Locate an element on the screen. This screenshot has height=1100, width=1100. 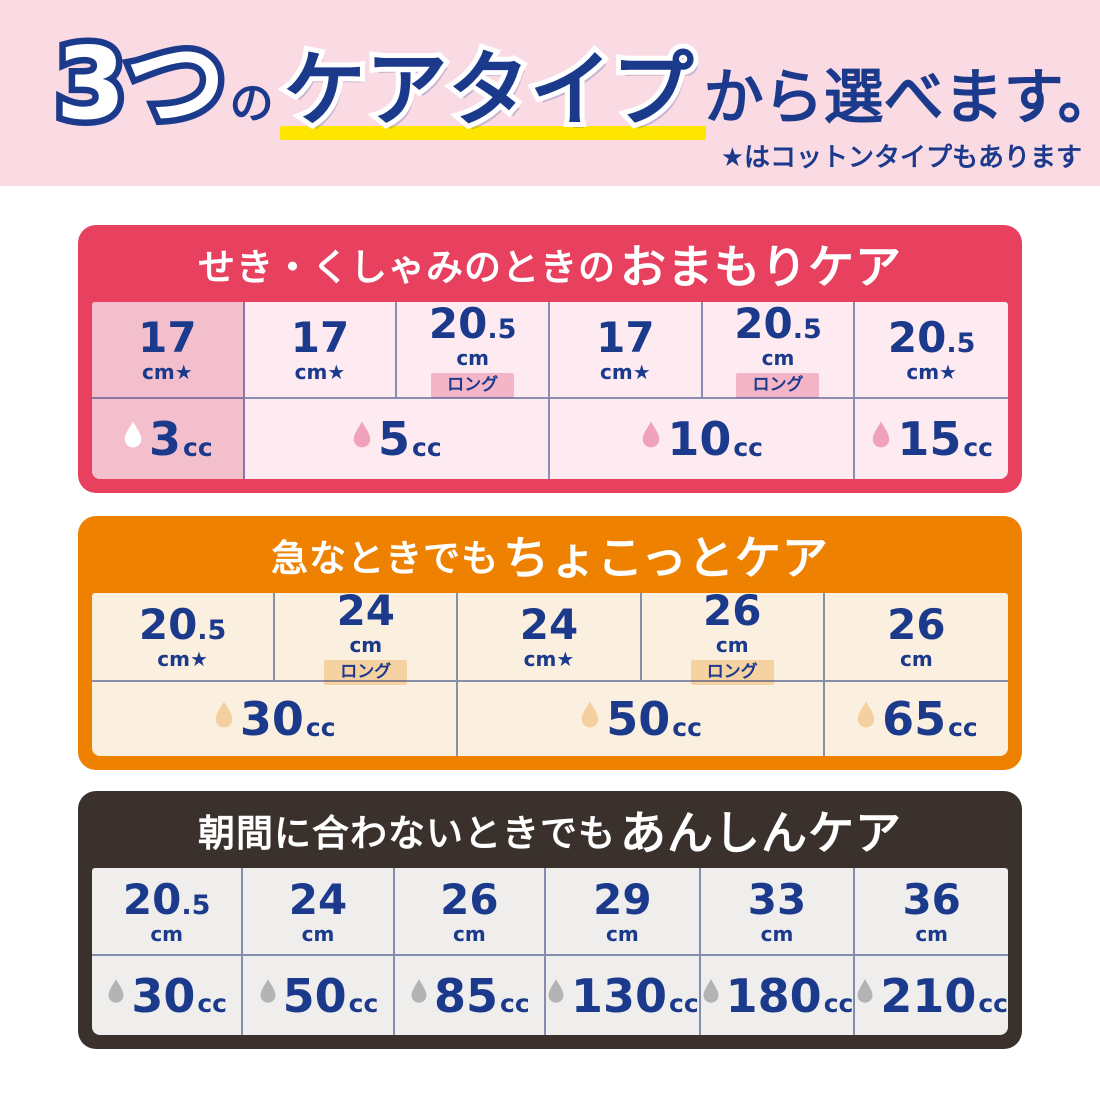
size-cell: 36 cm is located at coordinates (931, 911).